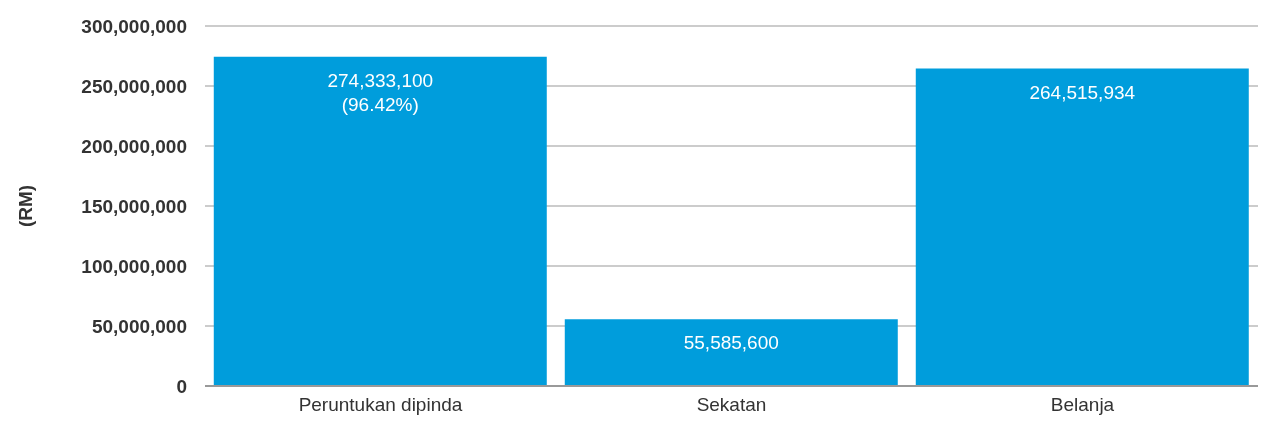 The height and width of the screenshot is (423, 1271). Describe the element at coordinates (731, 343) in the screenshot. I see `data-label: 55,585,600` at that location.